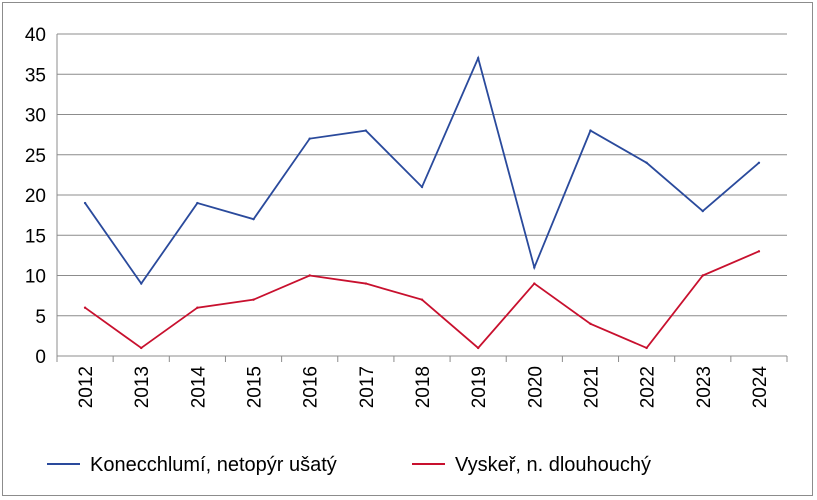 This screenshot has height=500, width=817. I want to click on legend-label-2: Vyskeř, n. dlouhouchý, so click(553, 465).